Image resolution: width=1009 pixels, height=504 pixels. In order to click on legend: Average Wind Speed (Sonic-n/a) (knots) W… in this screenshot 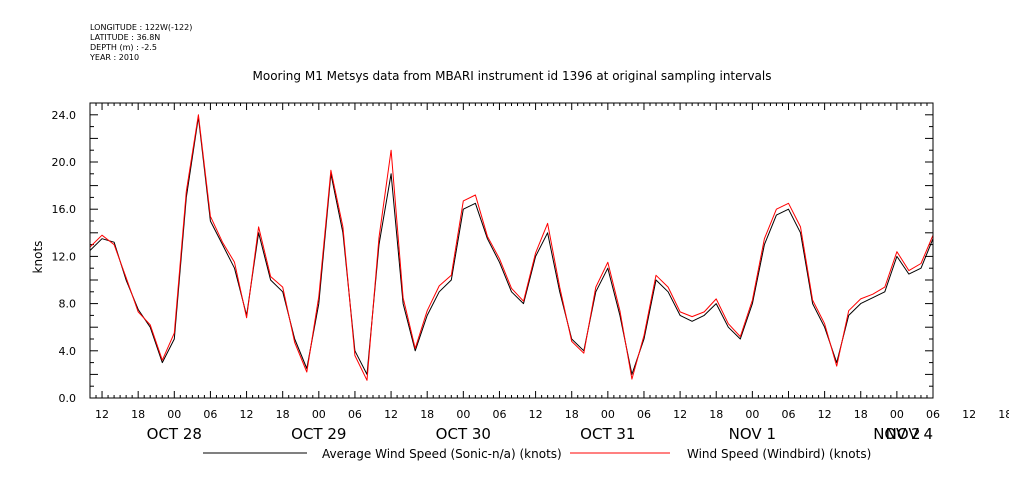, I will do `click(537, 454)`.